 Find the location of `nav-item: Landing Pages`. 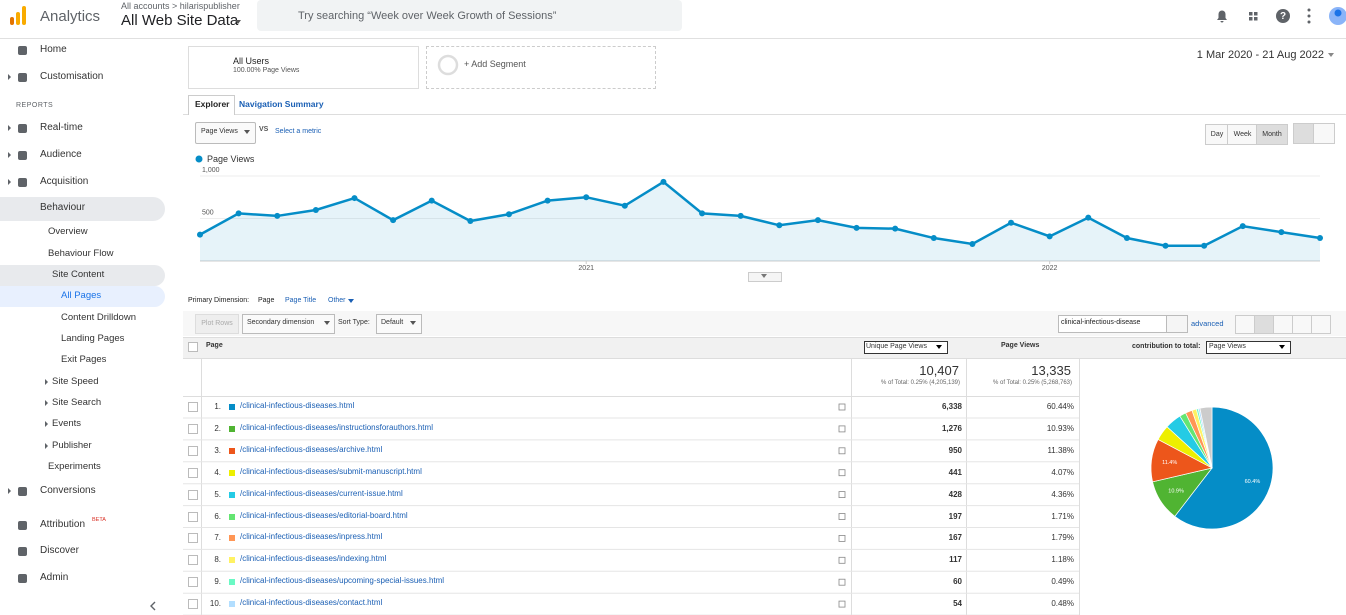

nav-item: Landing Pages is located at coordinates (93, 338).